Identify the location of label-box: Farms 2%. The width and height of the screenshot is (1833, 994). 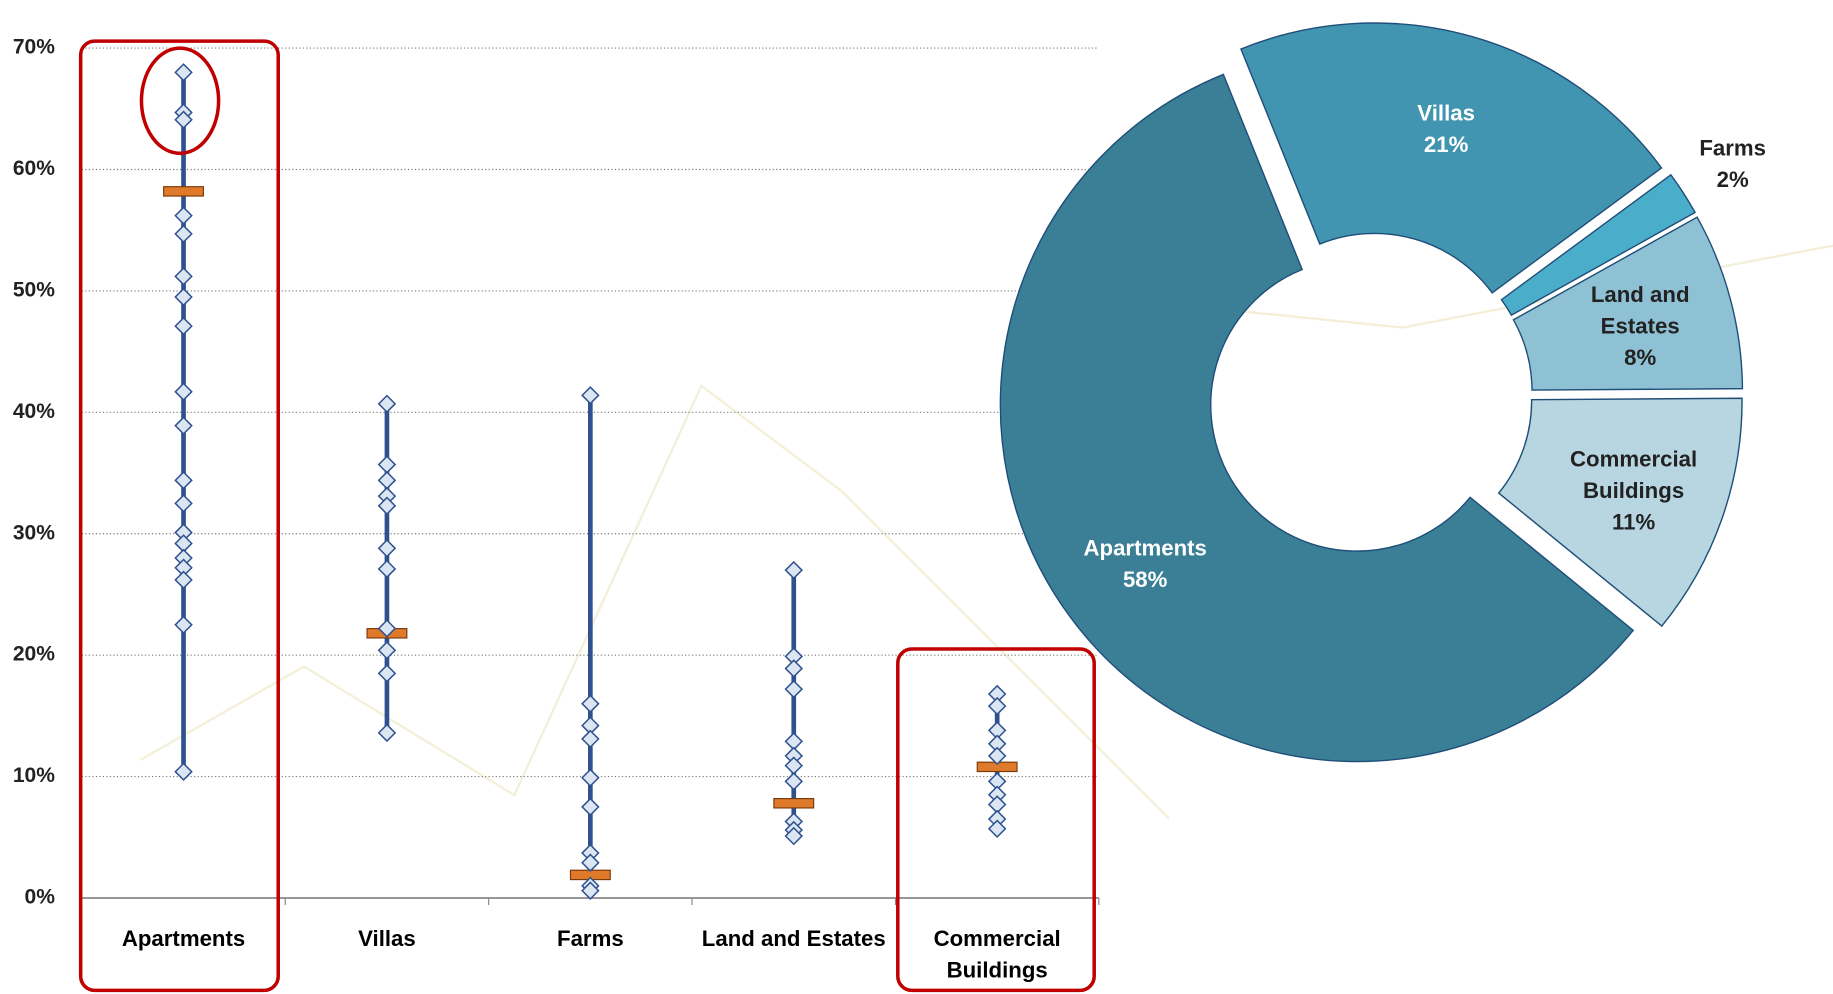
(1732, 165).